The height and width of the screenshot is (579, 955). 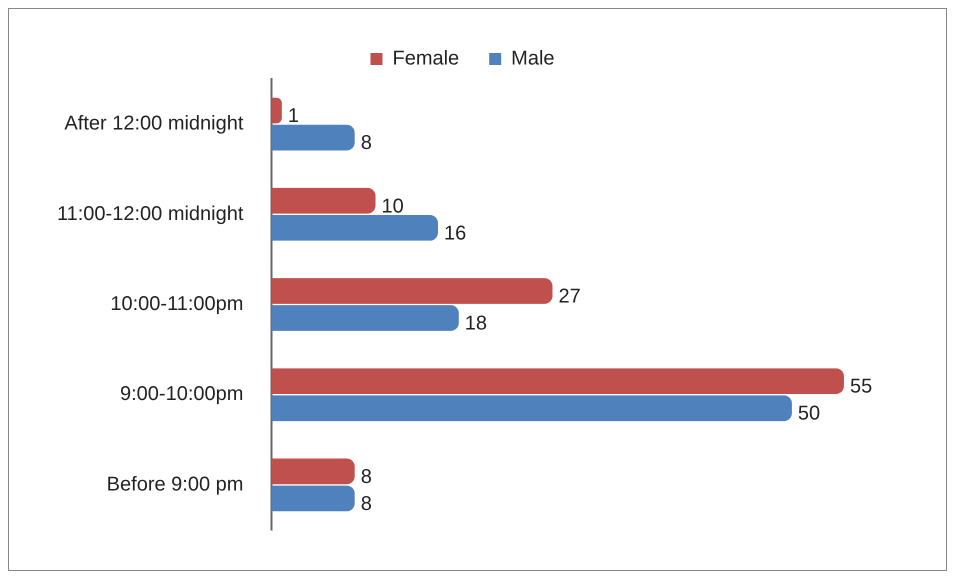 I want to click on data-label: 50, so click(x=809, y=413).